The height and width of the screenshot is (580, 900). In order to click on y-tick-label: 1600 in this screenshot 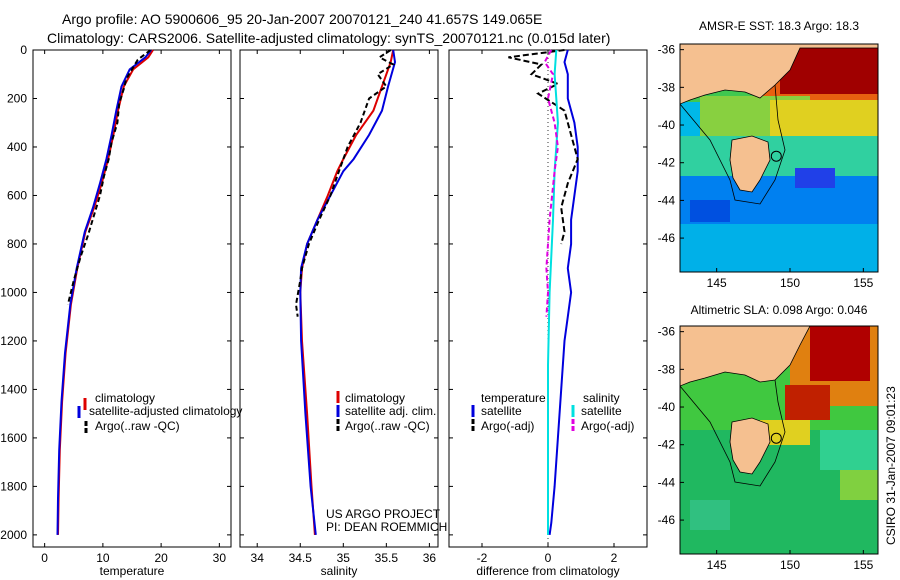, I will do `click(13, 438)`.